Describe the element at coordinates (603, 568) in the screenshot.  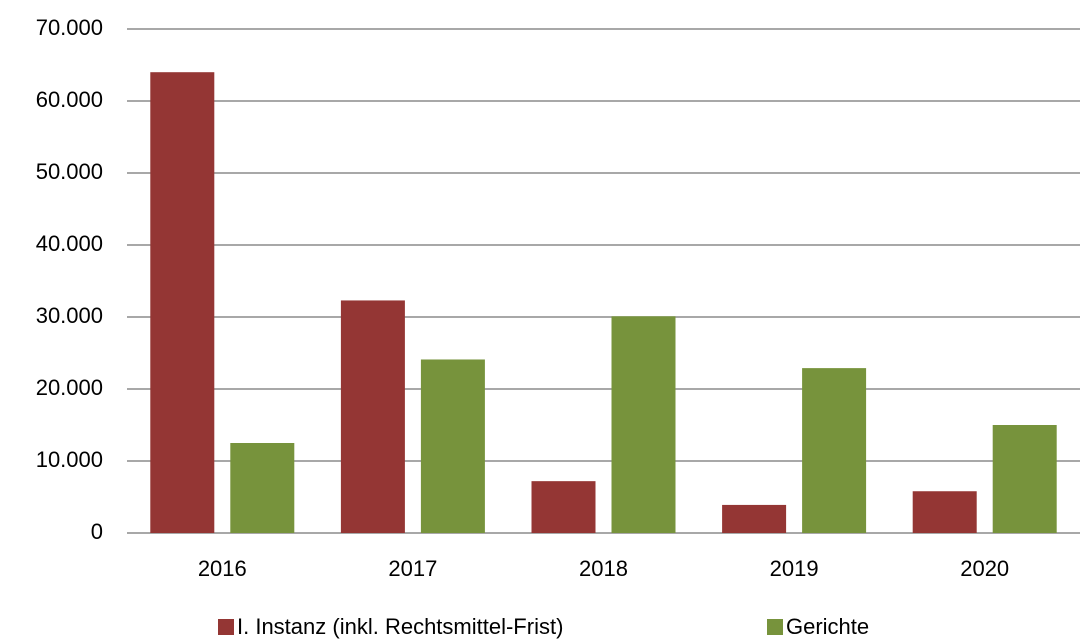
I see `x-tick-label: 2018` at that location.